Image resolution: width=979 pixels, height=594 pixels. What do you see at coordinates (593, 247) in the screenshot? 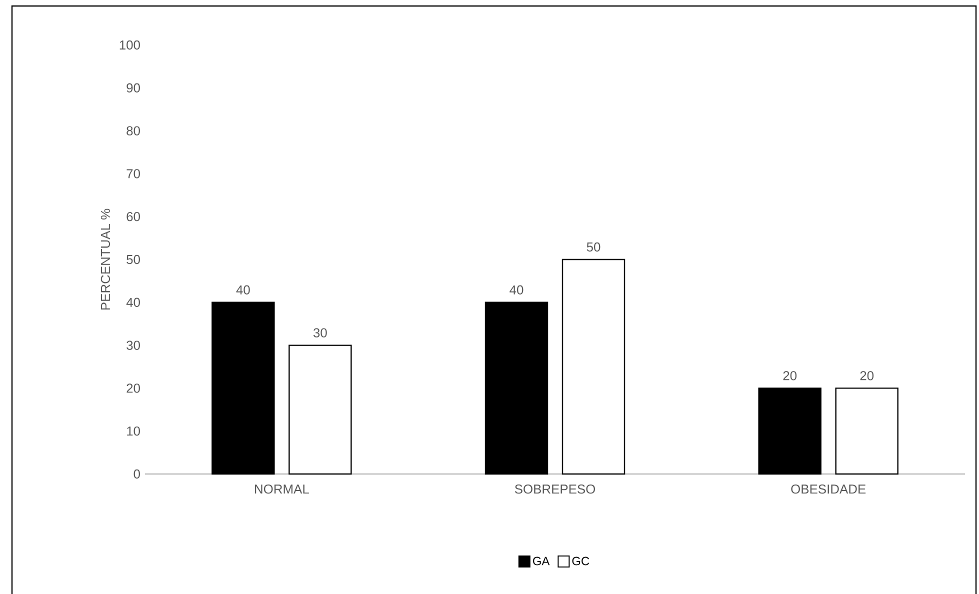
I see `data-label: 50` at bounding box center [593, 247].